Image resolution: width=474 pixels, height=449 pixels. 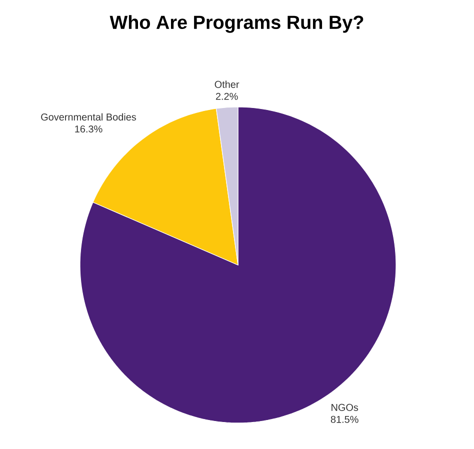 I want to click on data-label: 16.3%, so click(x=88, y=129).